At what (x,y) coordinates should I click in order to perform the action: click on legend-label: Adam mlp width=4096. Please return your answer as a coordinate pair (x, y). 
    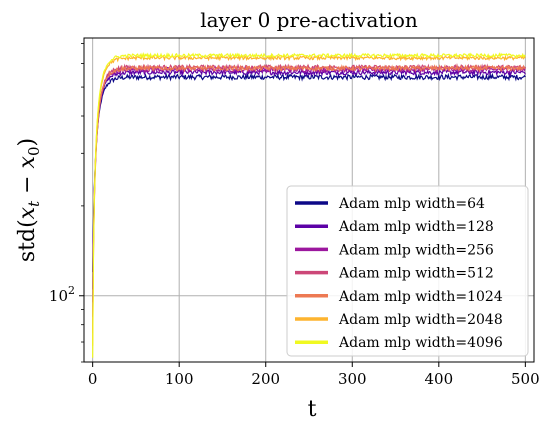
    Looking at the image, I should click on (420, 343).